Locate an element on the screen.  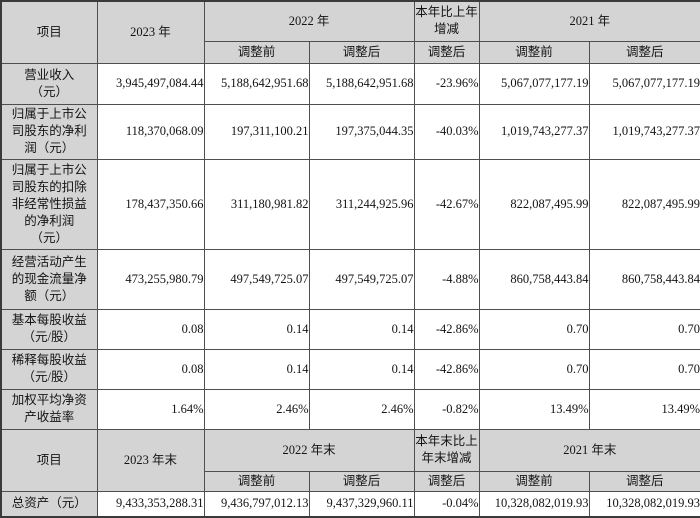
cell-2023: 1.64% is located at coordinates (150, 409).